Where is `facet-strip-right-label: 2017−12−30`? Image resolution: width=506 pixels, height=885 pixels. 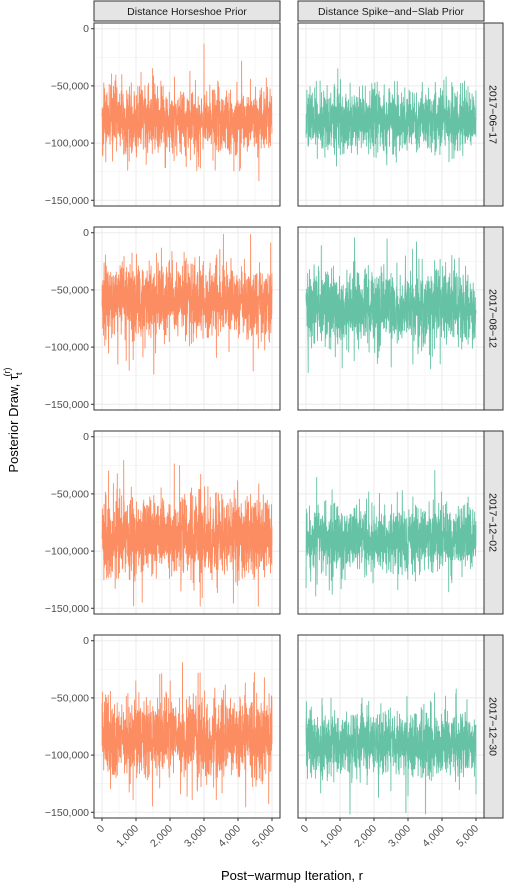 facet-strip-right-label: 2017−12−30 is located at coordinates (493, 726).